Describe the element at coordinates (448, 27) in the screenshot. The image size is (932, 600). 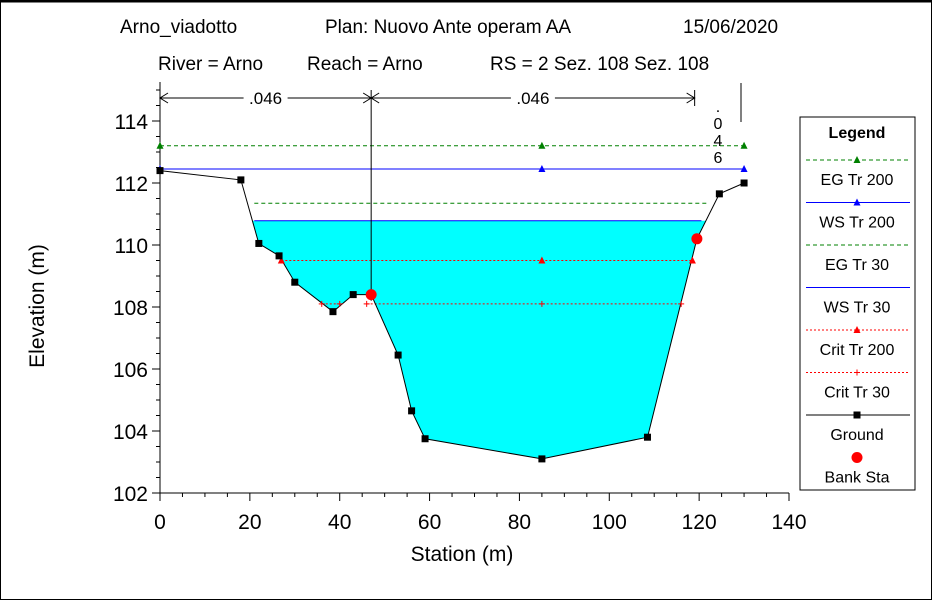
I see `plan-title: Plan: Nuovo Ante operam AA` at that location.